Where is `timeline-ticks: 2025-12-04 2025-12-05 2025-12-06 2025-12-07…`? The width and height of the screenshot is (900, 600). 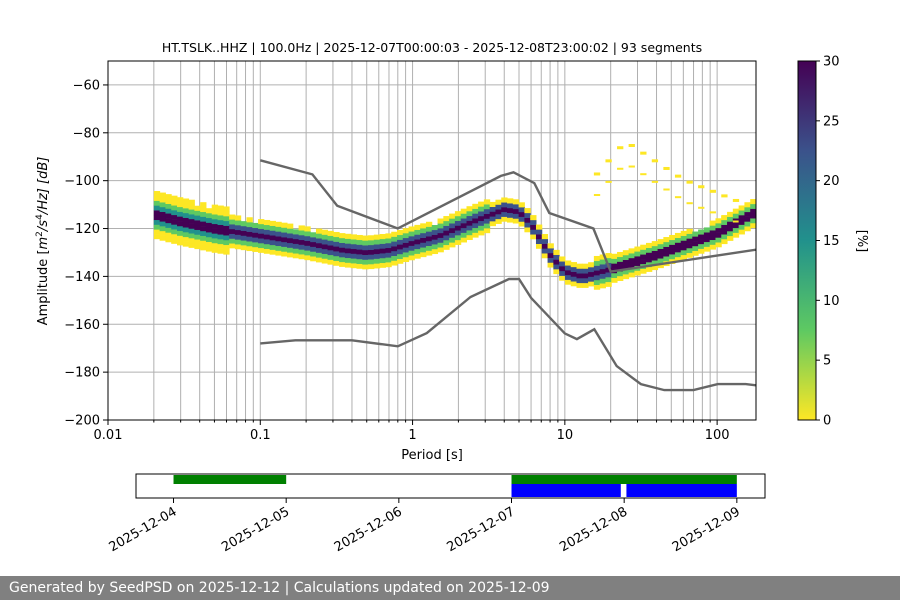 timeline-ticks: 2025-12-04 2025-12-05 2025-12-06 2025-12-07… is located at coordinates (425, 526).